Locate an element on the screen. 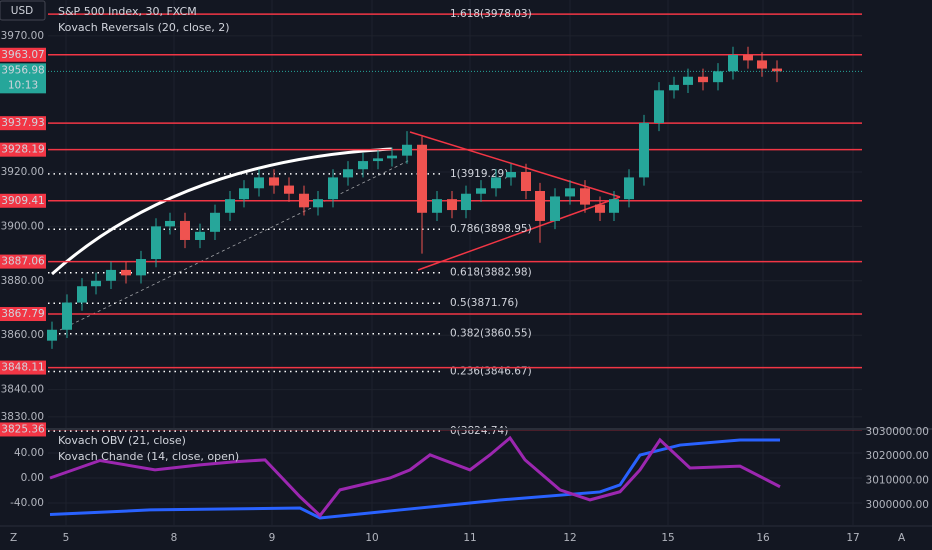  y-tick-label: 3840.00 is located at coordinates (22, 390).